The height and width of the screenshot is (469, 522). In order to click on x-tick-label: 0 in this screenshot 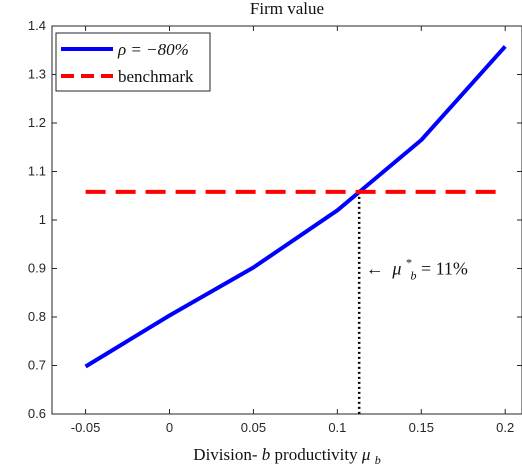, I will do `click(169, 427)`.